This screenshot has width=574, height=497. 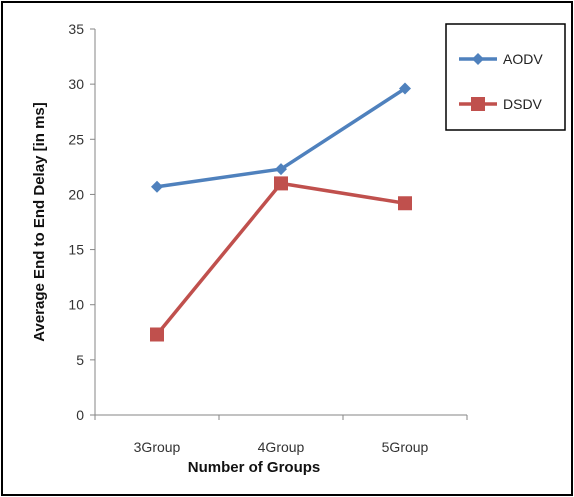 What do you see at coordinates (478, 59) in the screenshot?
I see `legend-marker-aodv` at bounding box center [478, 59].